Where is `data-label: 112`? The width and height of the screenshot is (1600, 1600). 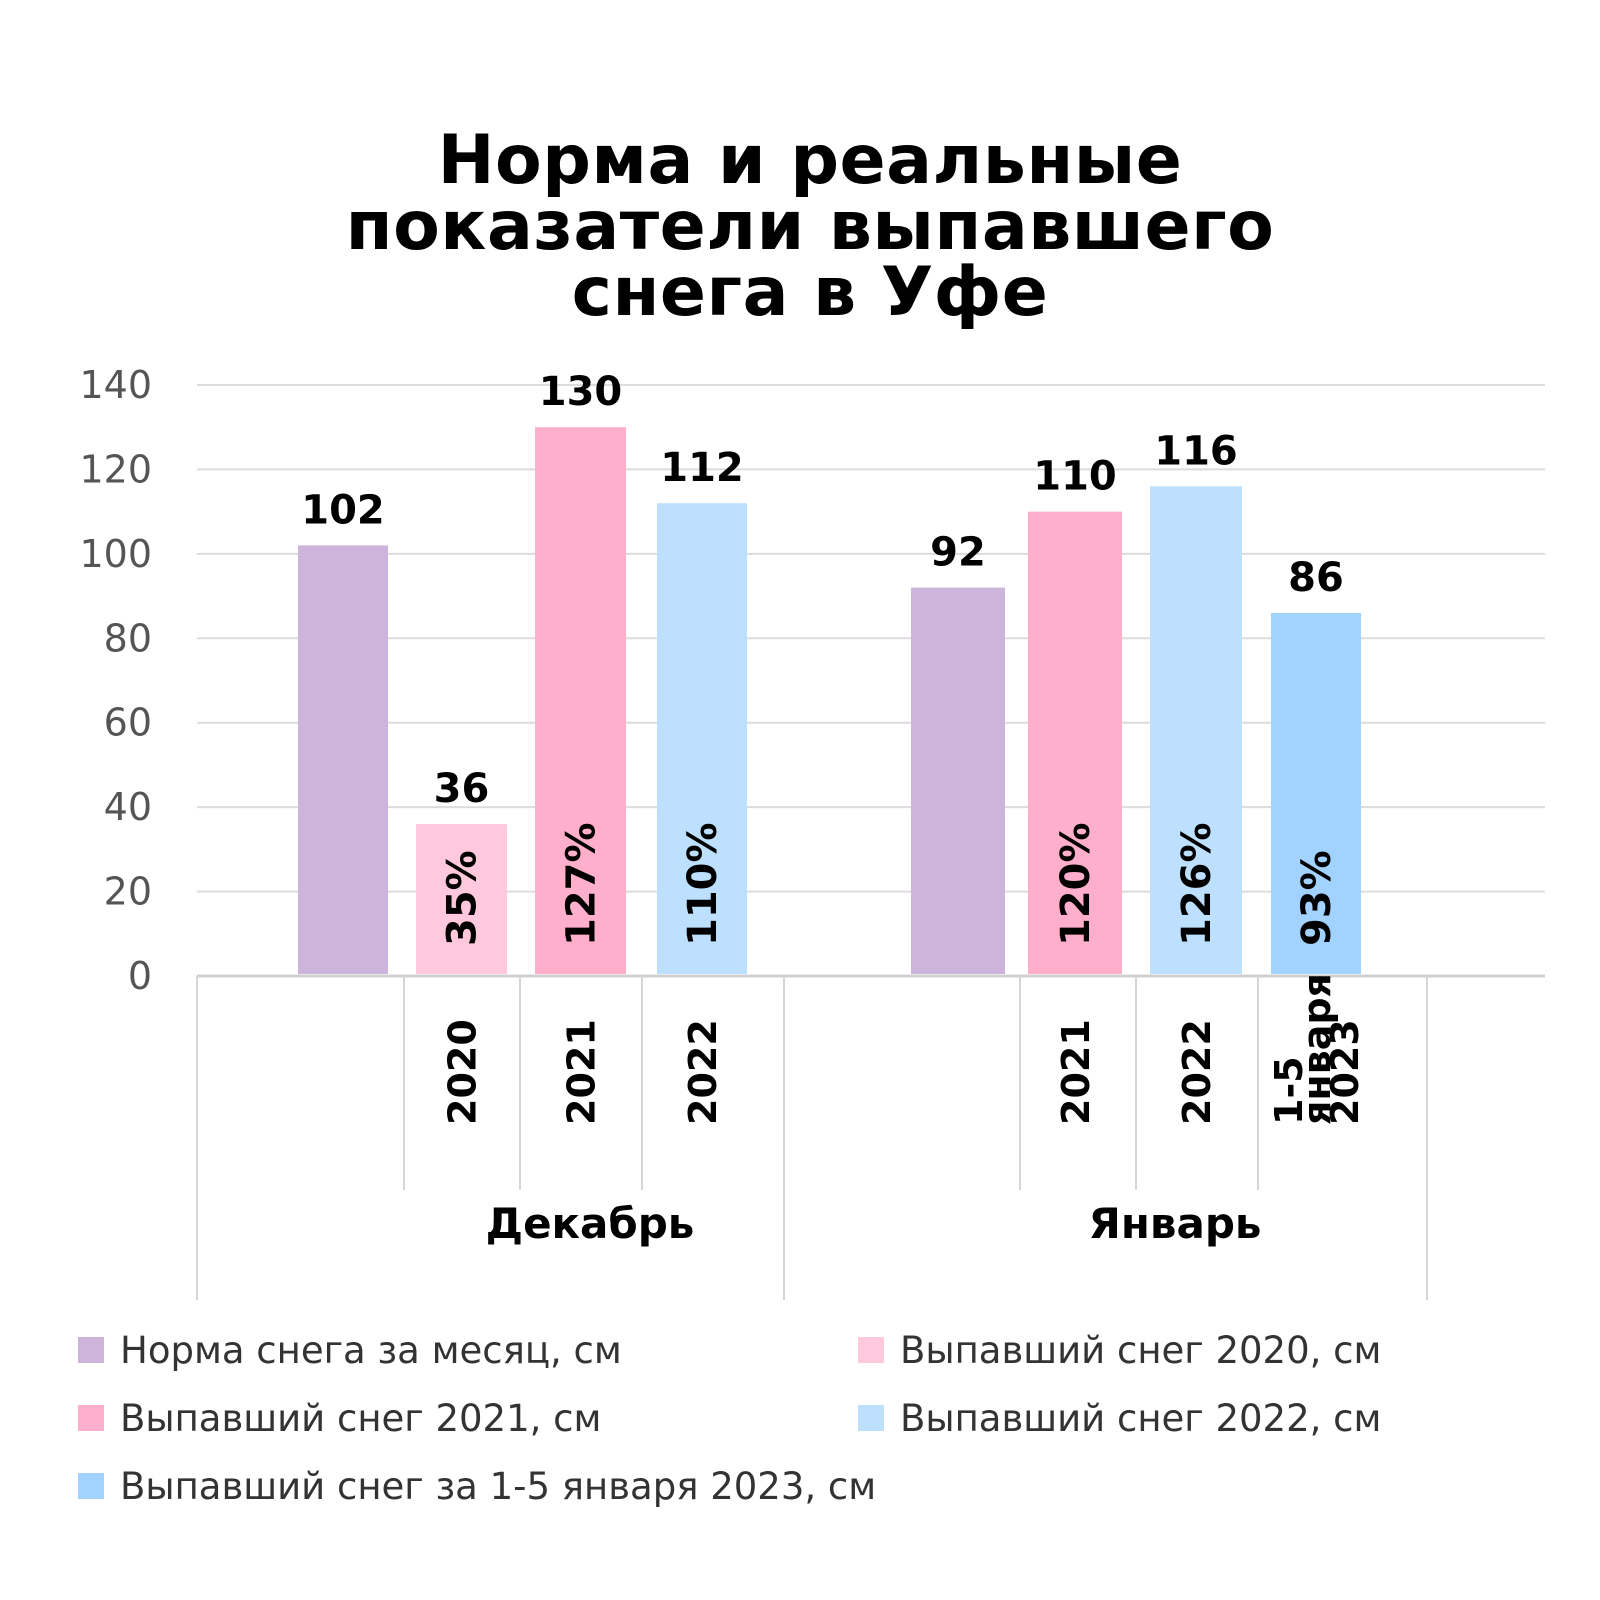 data-label: 112 is located at coordinates (702, 468).